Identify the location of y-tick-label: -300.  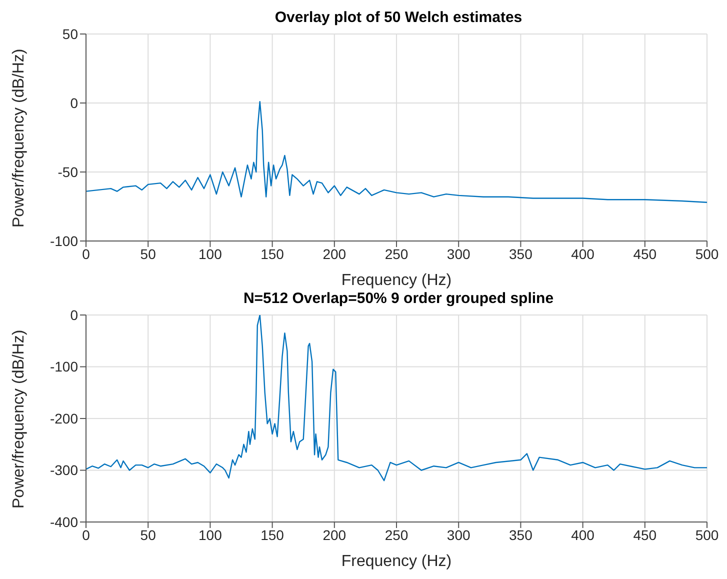
(64, 470).